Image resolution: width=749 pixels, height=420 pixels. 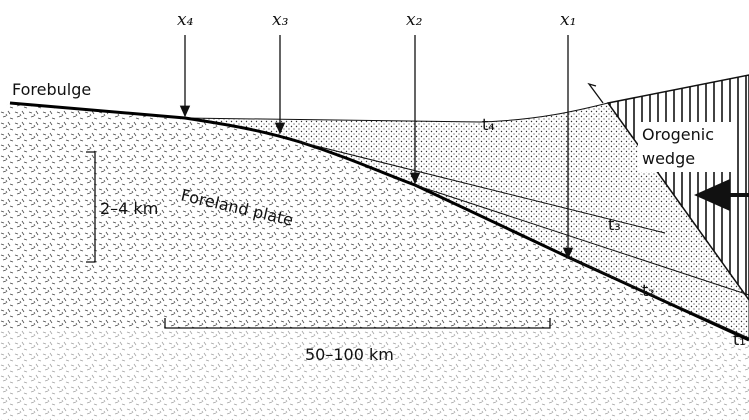 I want to click on x1-label: x₁, so click(x=568, y=20).